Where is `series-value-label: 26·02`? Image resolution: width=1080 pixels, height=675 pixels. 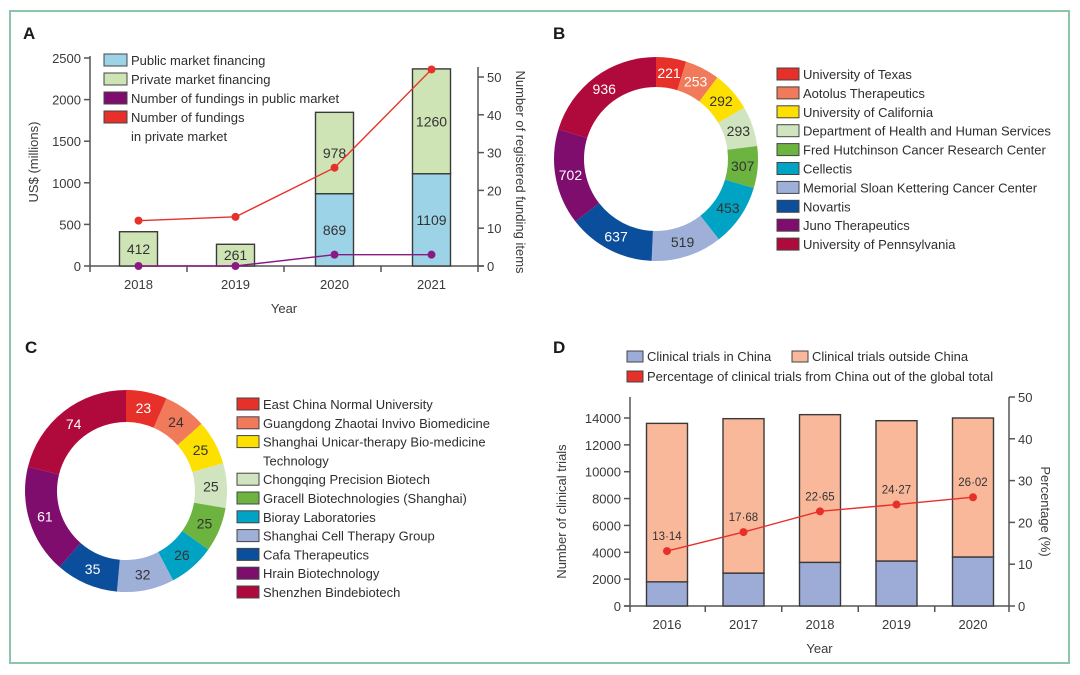
series-value-label: 26·02 is located at coordinates (972, 483).